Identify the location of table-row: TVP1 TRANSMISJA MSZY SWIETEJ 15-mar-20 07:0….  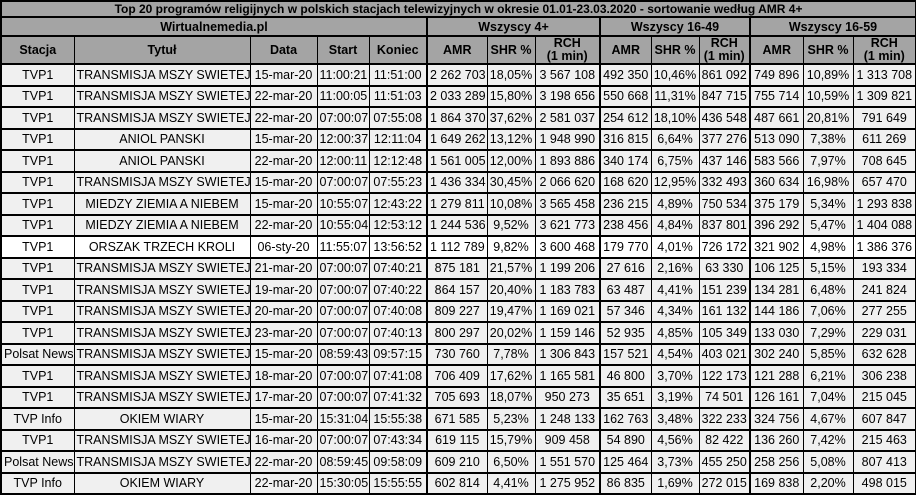
(458, 182).